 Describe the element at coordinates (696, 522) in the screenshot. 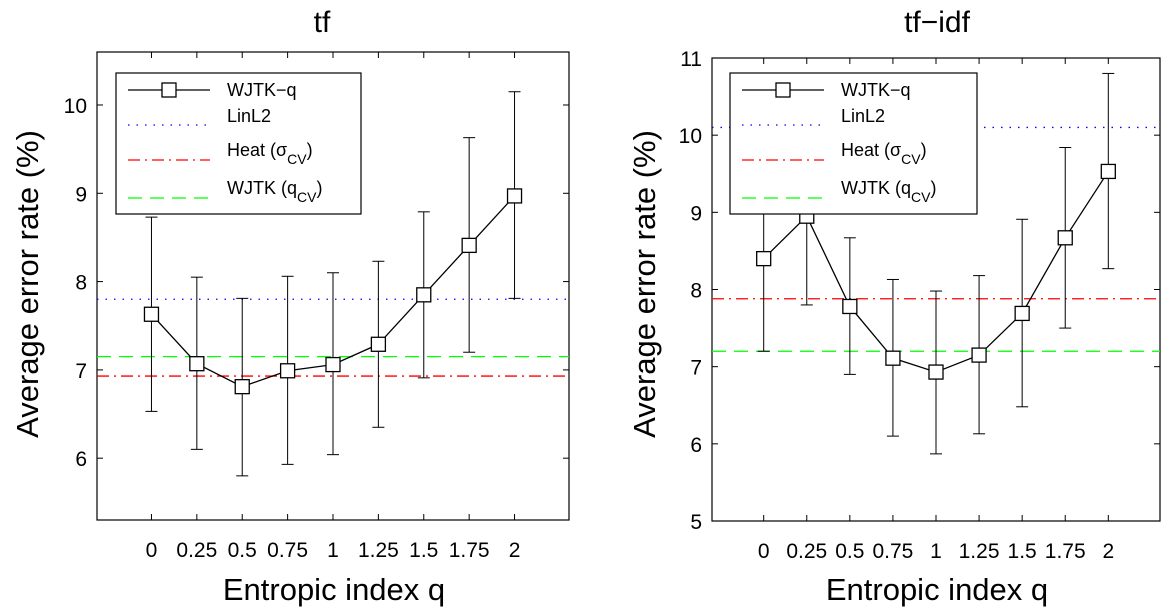

I see `y-tick-label: 5` at that location.